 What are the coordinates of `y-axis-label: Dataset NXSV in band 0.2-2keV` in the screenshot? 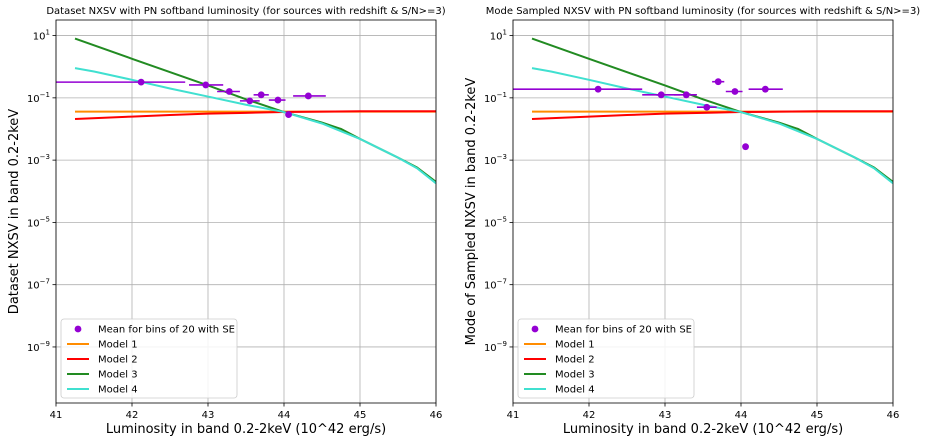 It's located at (14, 211).